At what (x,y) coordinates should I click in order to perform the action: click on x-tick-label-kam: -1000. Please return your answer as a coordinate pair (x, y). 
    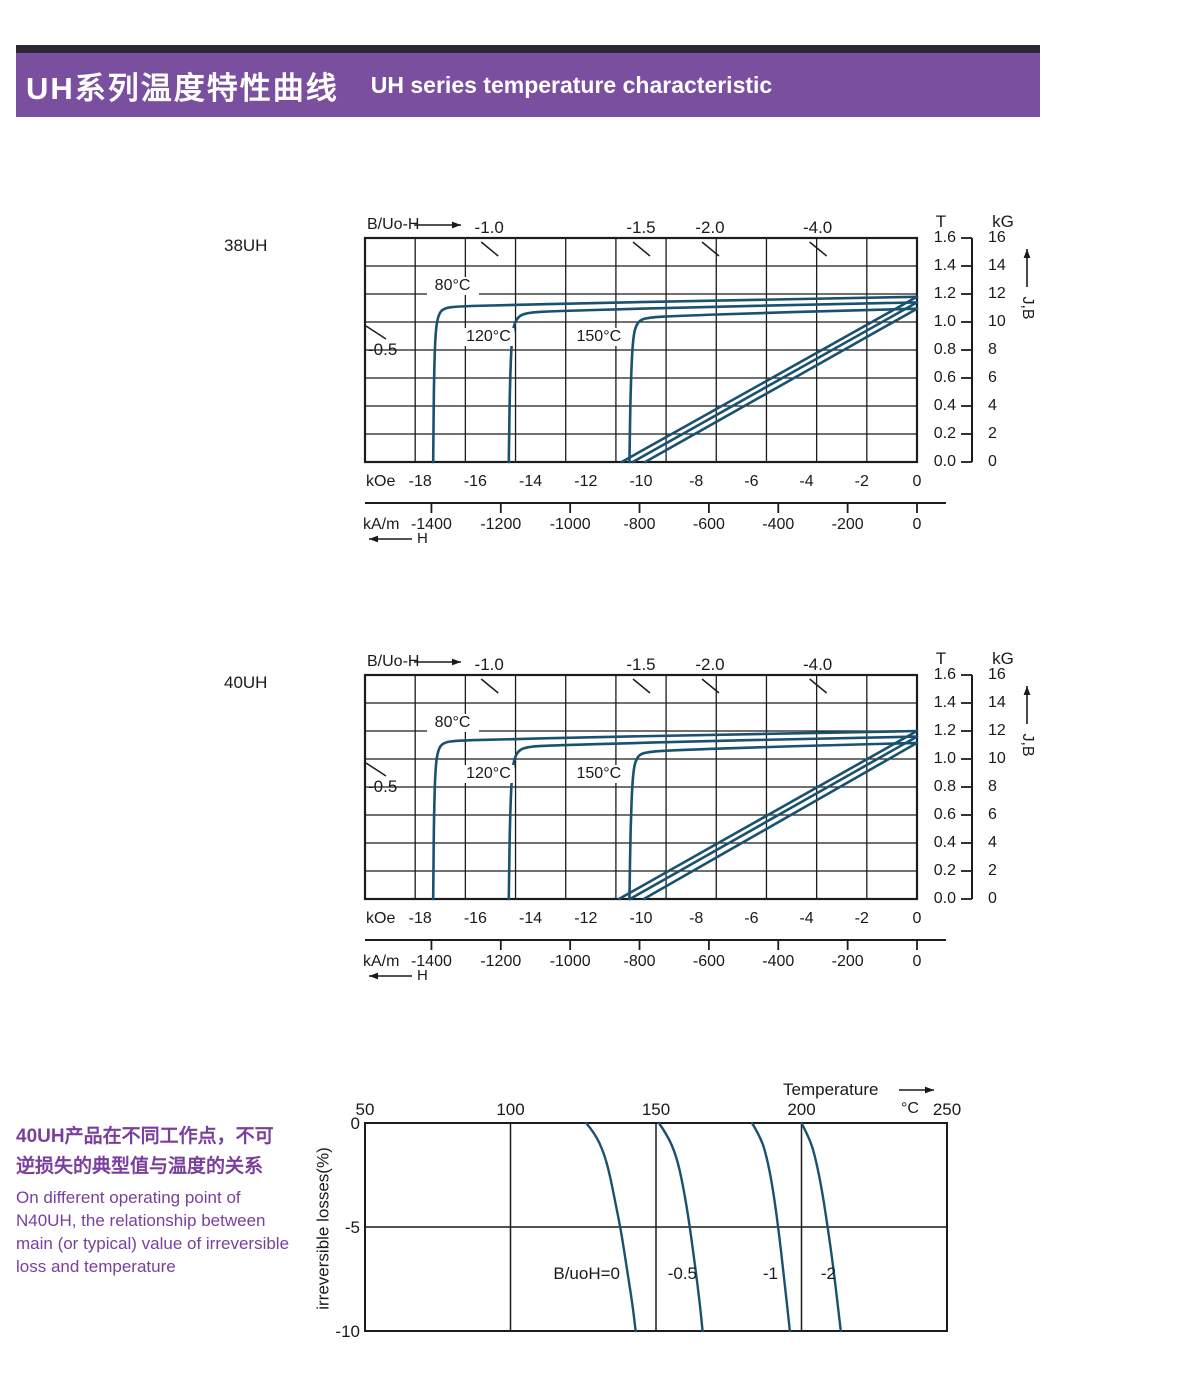
    Looking at the image, I should click on (570, 961).